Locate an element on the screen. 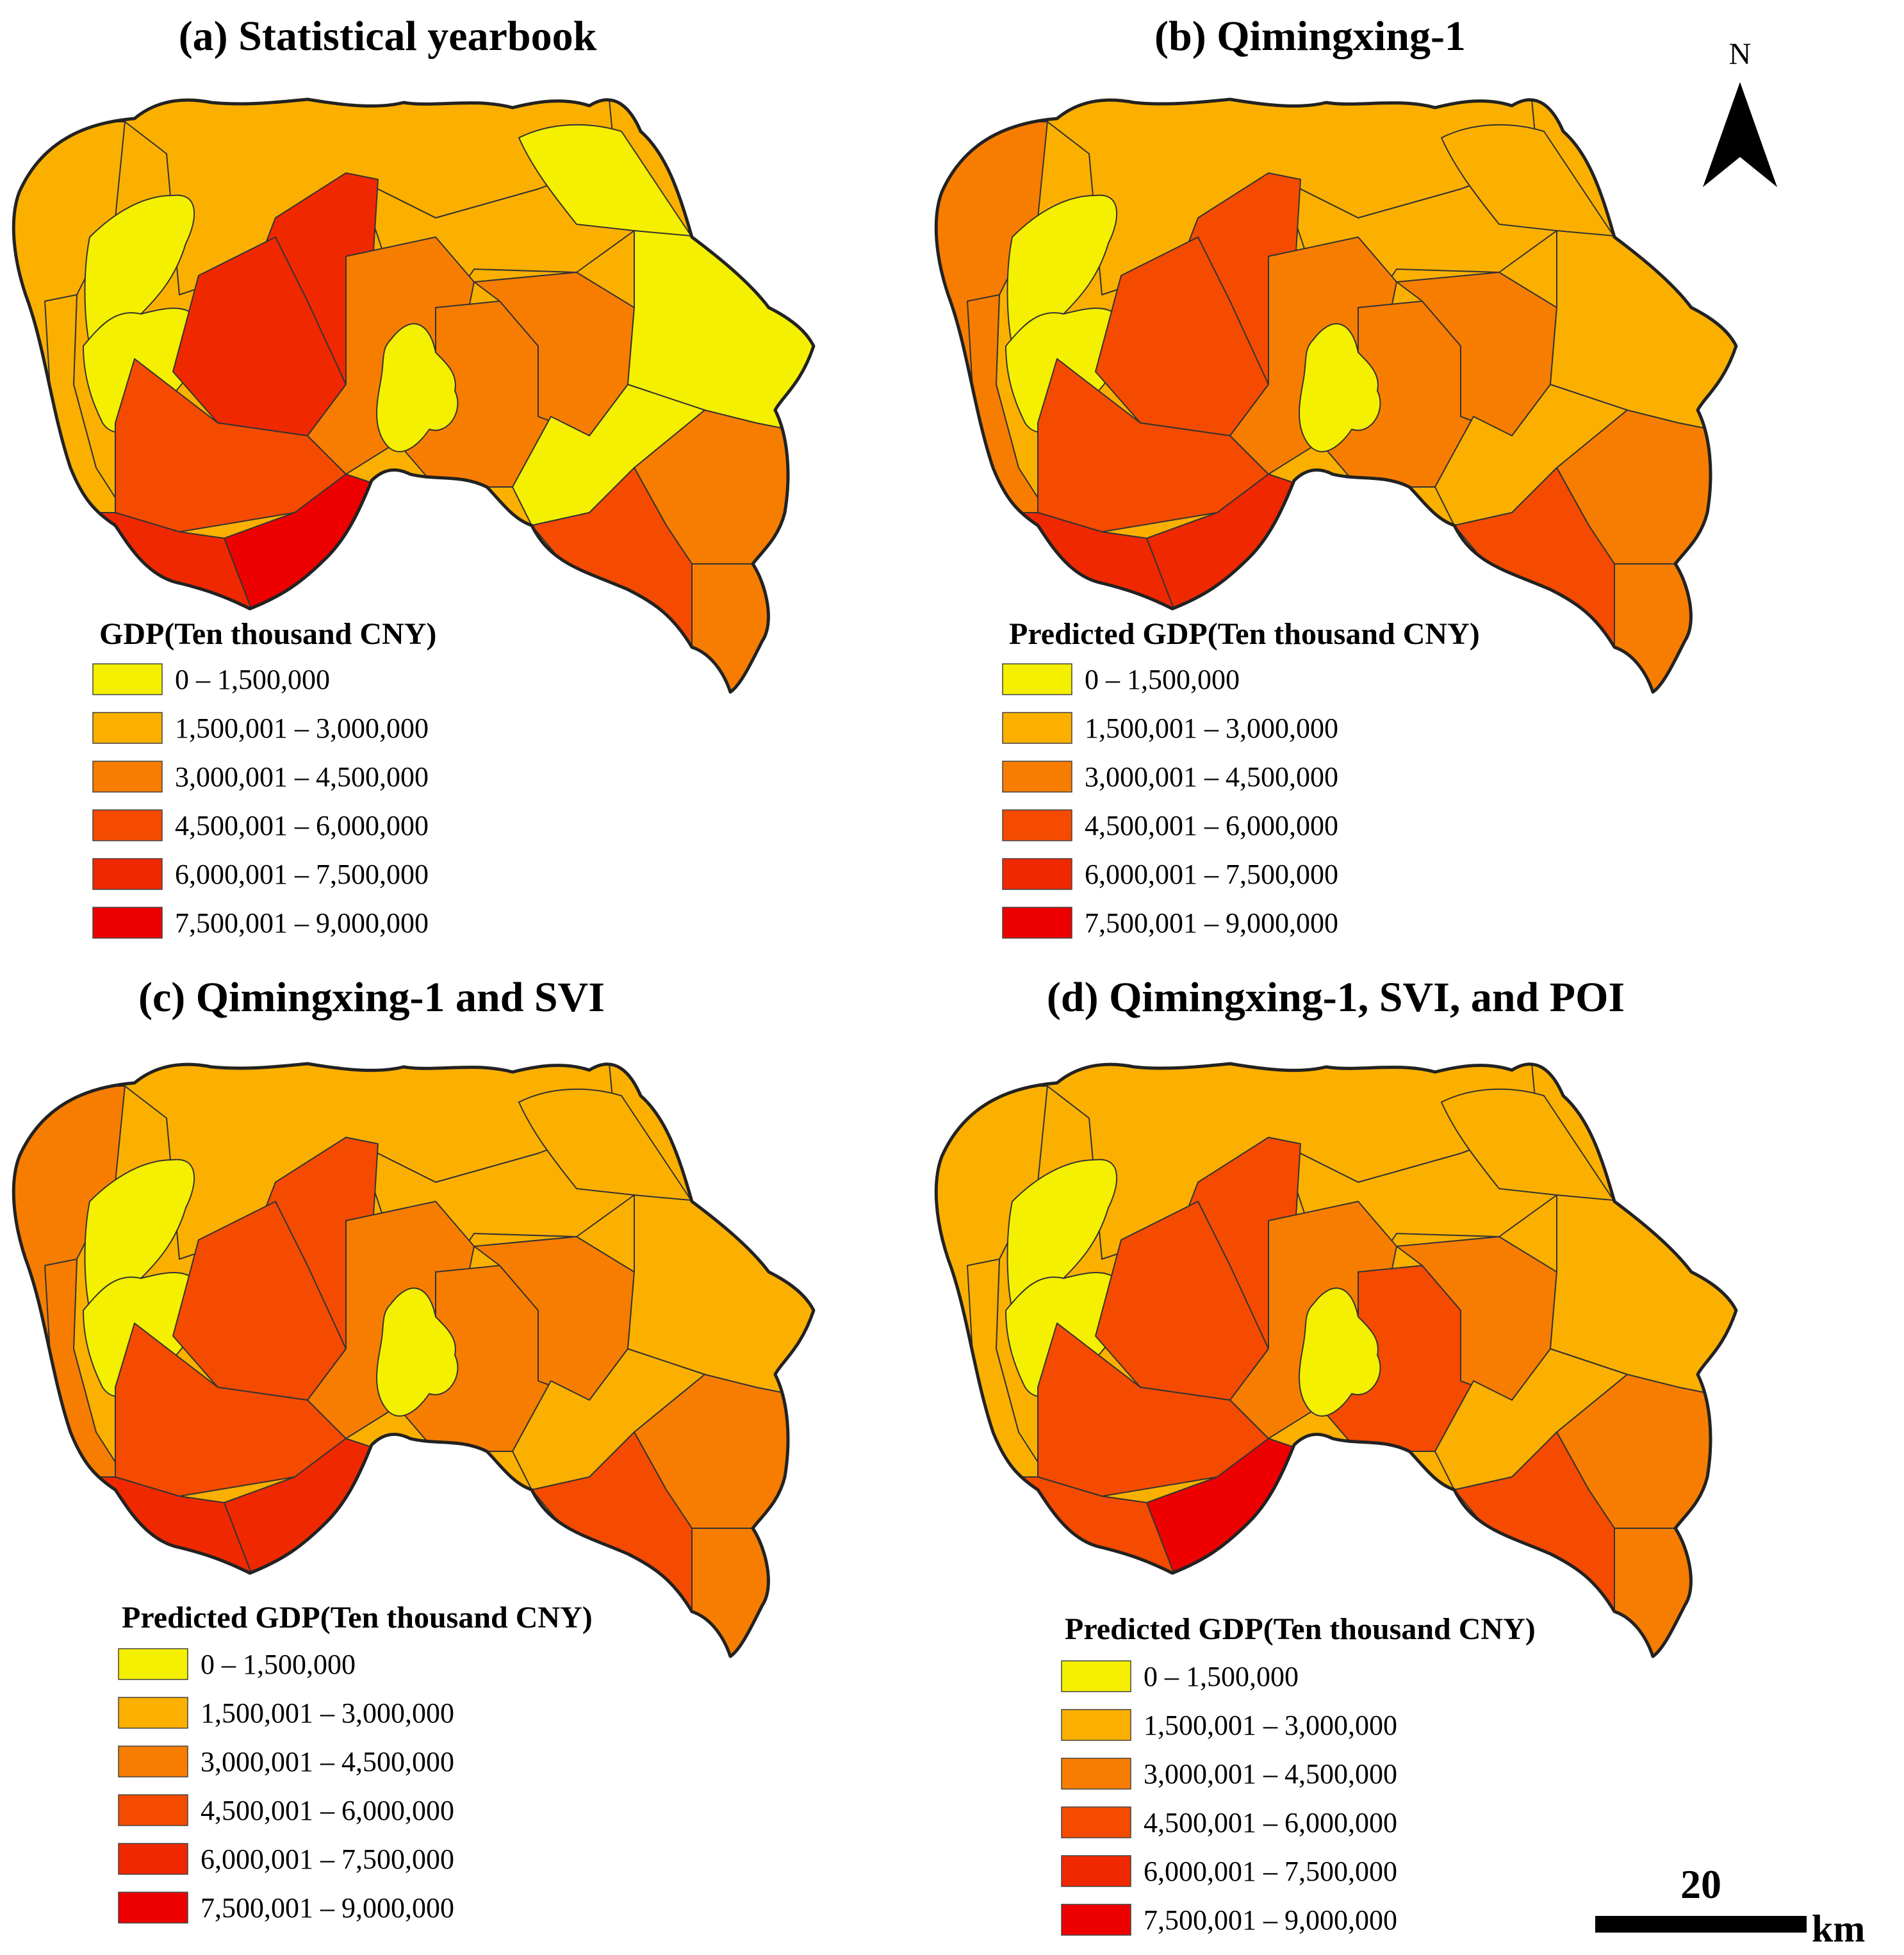  north-arrow: N is located at coordinates (1740, 112).